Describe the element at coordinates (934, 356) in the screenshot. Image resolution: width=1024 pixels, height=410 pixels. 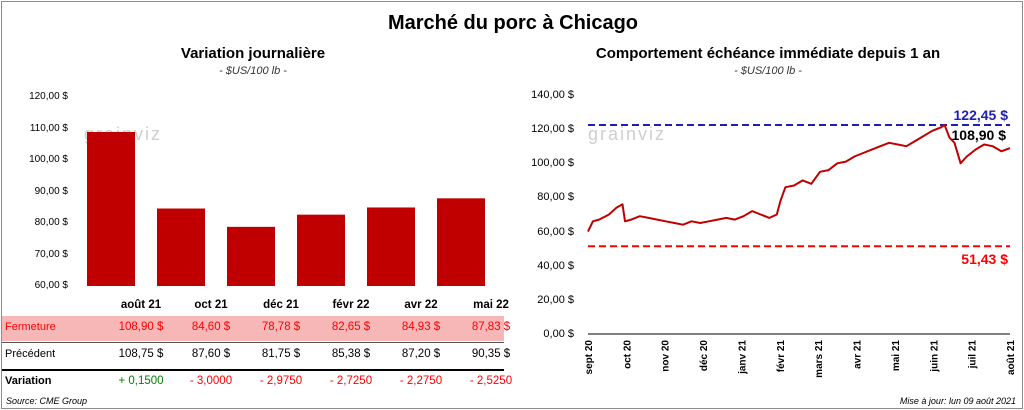
I see `right-x-tick-label: juin 21` at that location.